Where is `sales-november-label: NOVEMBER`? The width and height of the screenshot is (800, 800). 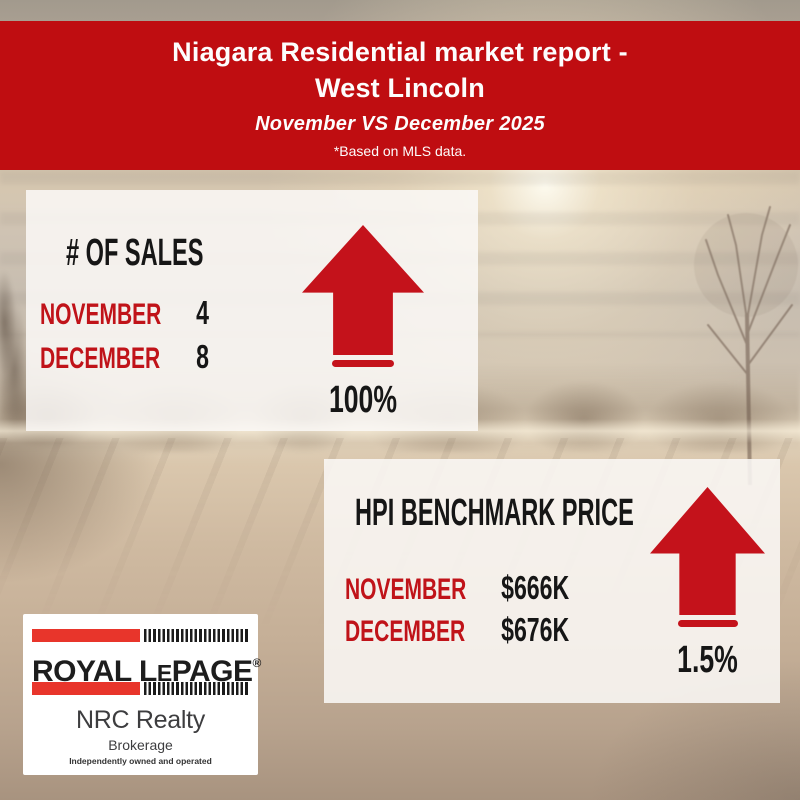 sales-november-label: NOVEMBER is located at coordinates (101, 314).